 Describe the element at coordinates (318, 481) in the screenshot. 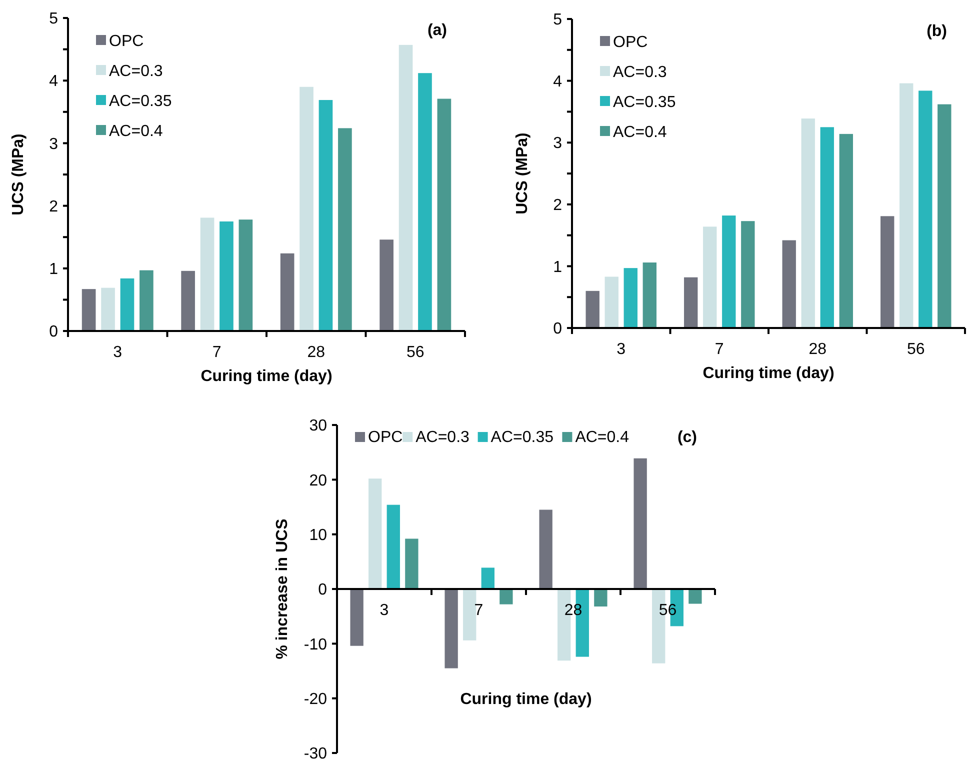

I see `y-tick-label: 20` at that location.